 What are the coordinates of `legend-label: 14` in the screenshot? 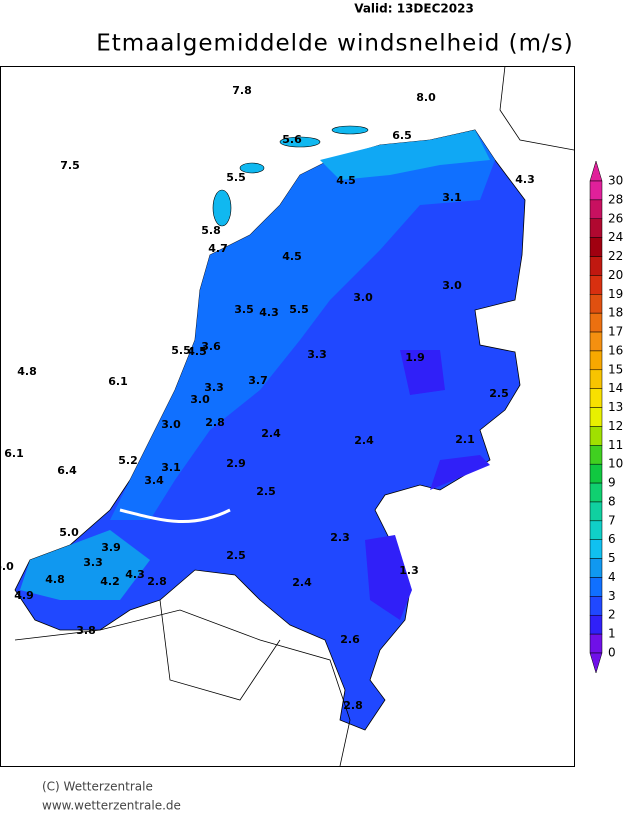 It's located at (615, 388).